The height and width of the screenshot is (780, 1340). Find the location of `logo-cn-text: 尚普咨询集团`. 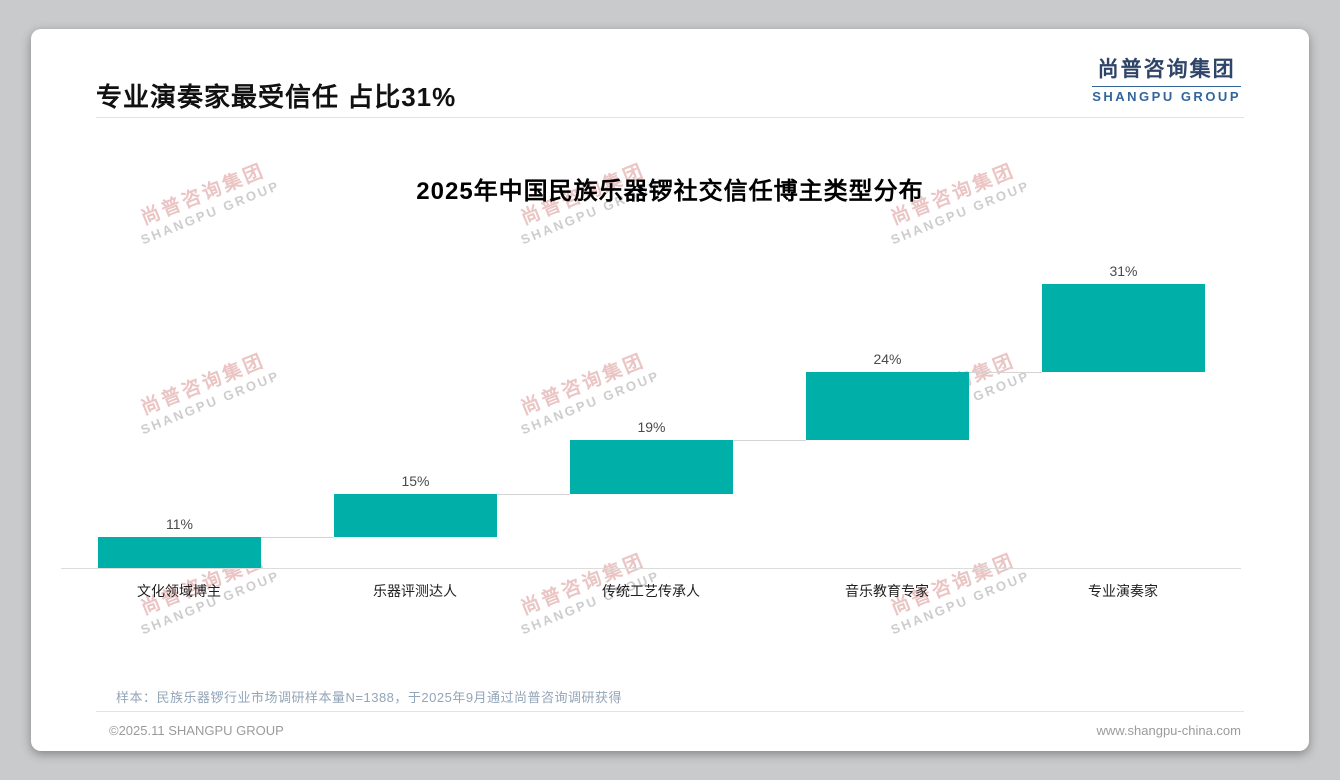

logo-cn-text: 尚普咨询集团 is located at coordinates (1166, 69).